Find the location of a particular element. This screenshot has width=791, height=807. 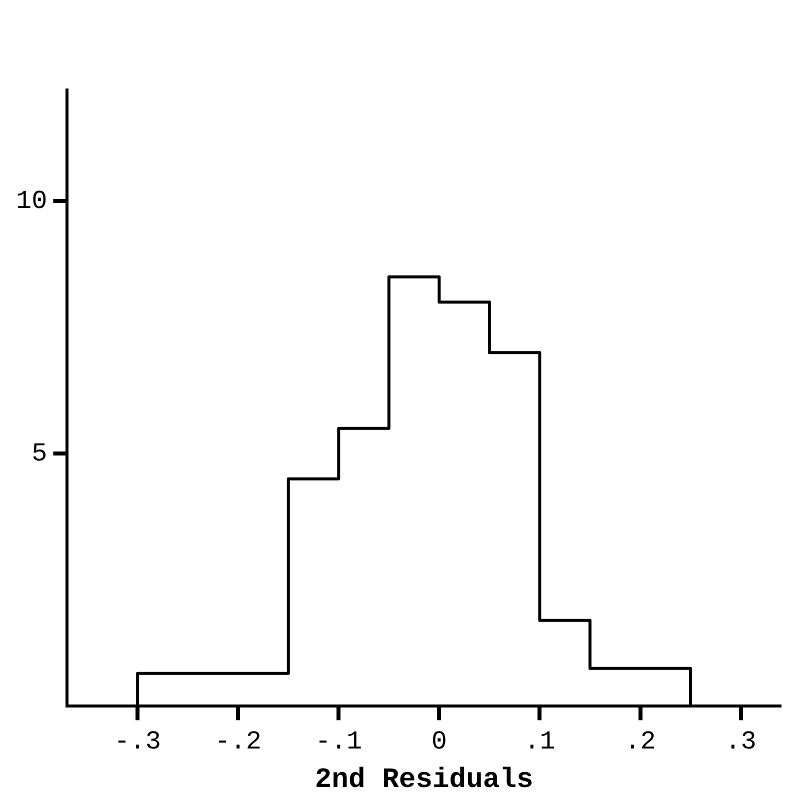

y-tick-label: 10 is located at coordinates (32, 201).